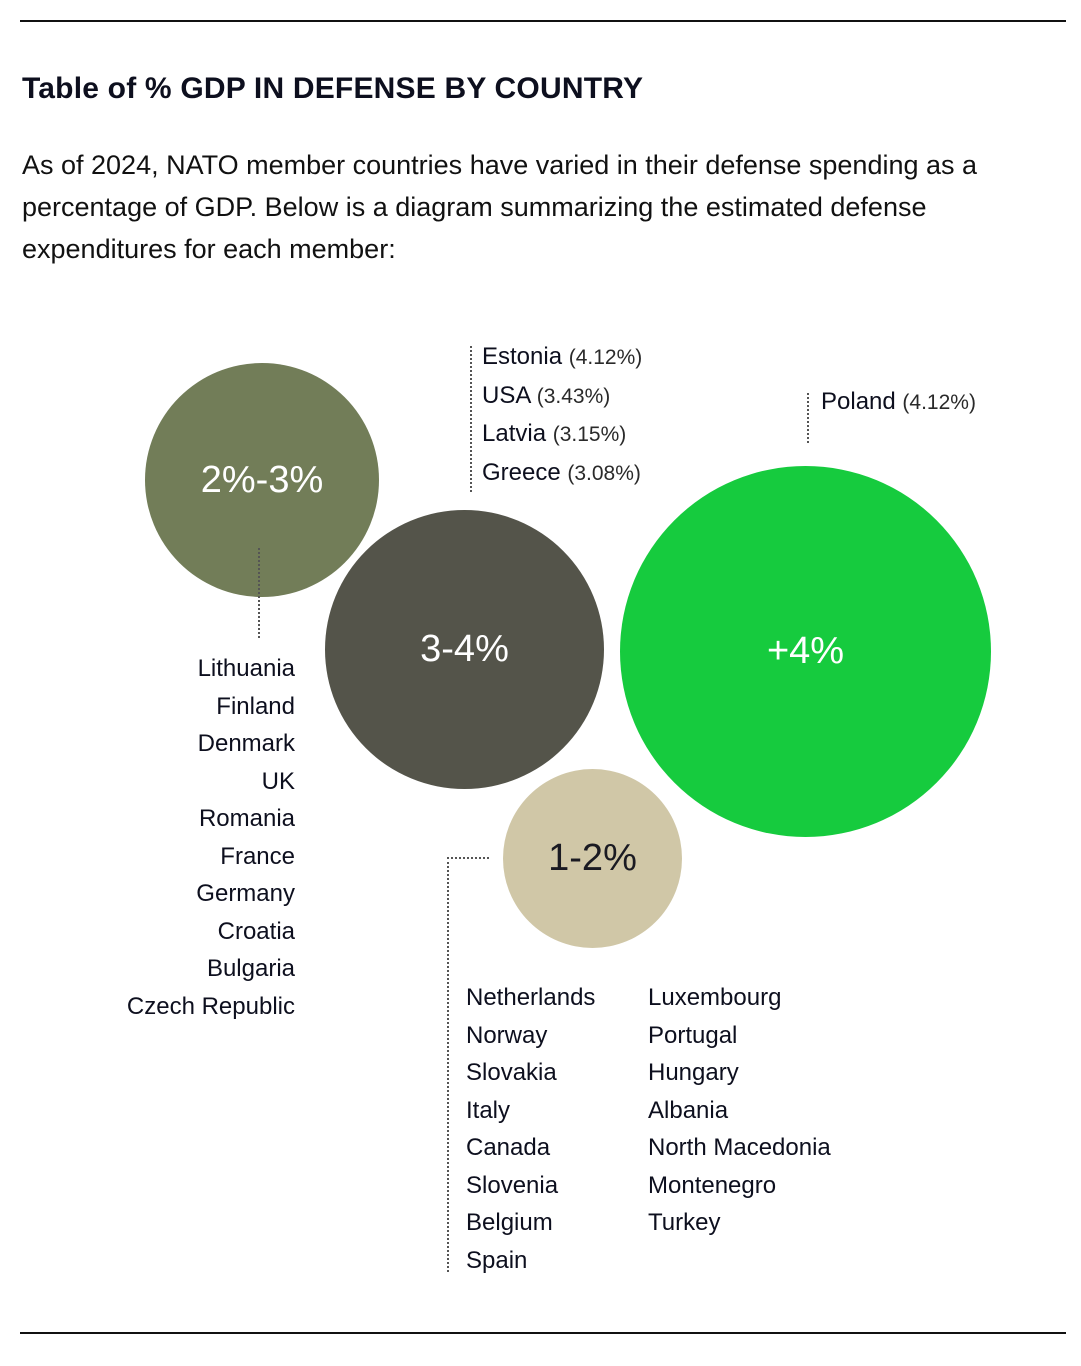 The width and height of the screenshot is (1081, 1366). What do you see at coordinates (562, 473) in the screenshot?
I see `list-item: Greece (3.08%)` at bounding box center [562, 473].